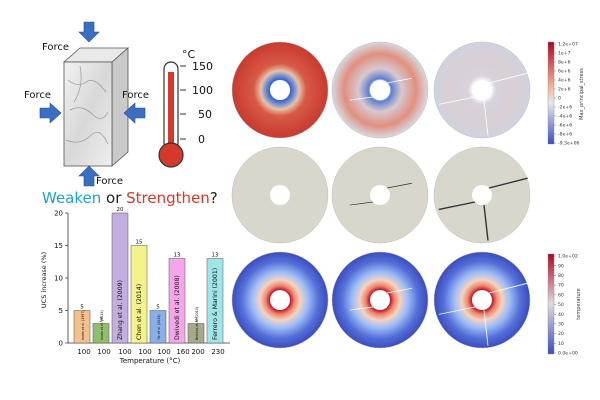 This screenshot has height=400, width=600. I want to click on colorbar-tick-label: 90, so click(561, 266).